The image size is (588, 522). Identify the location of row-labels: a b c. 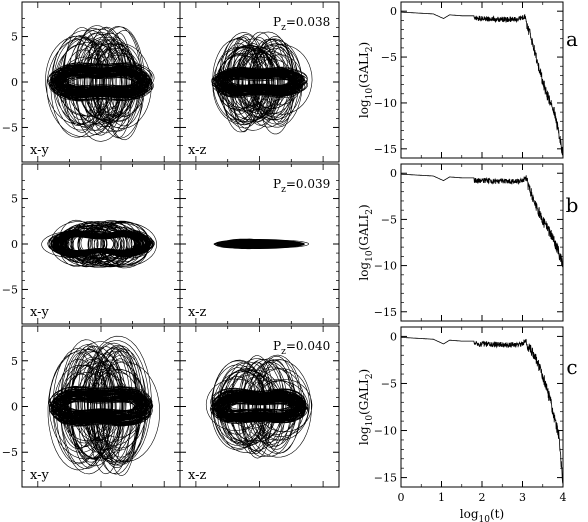
(572, 203).